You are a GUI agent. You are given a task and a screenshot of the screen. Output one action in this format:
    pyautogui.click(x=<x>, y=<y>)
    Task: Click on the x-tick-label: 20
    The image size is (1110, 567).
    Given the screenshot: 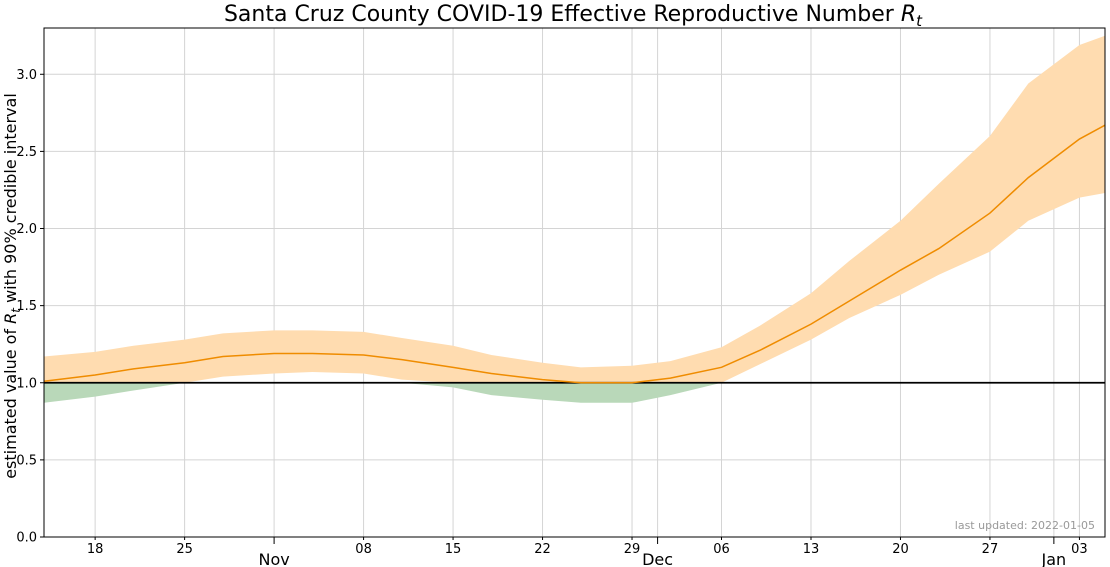 What is the action you would take?
    pyautogui.click(x=900, y=549)
    